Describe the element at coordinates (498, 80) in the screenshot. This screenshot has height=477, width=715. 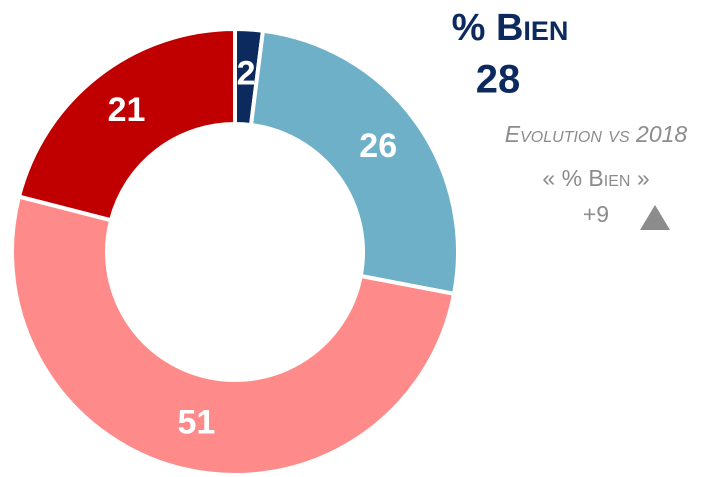
I see `kpi-value: 28` at that location.